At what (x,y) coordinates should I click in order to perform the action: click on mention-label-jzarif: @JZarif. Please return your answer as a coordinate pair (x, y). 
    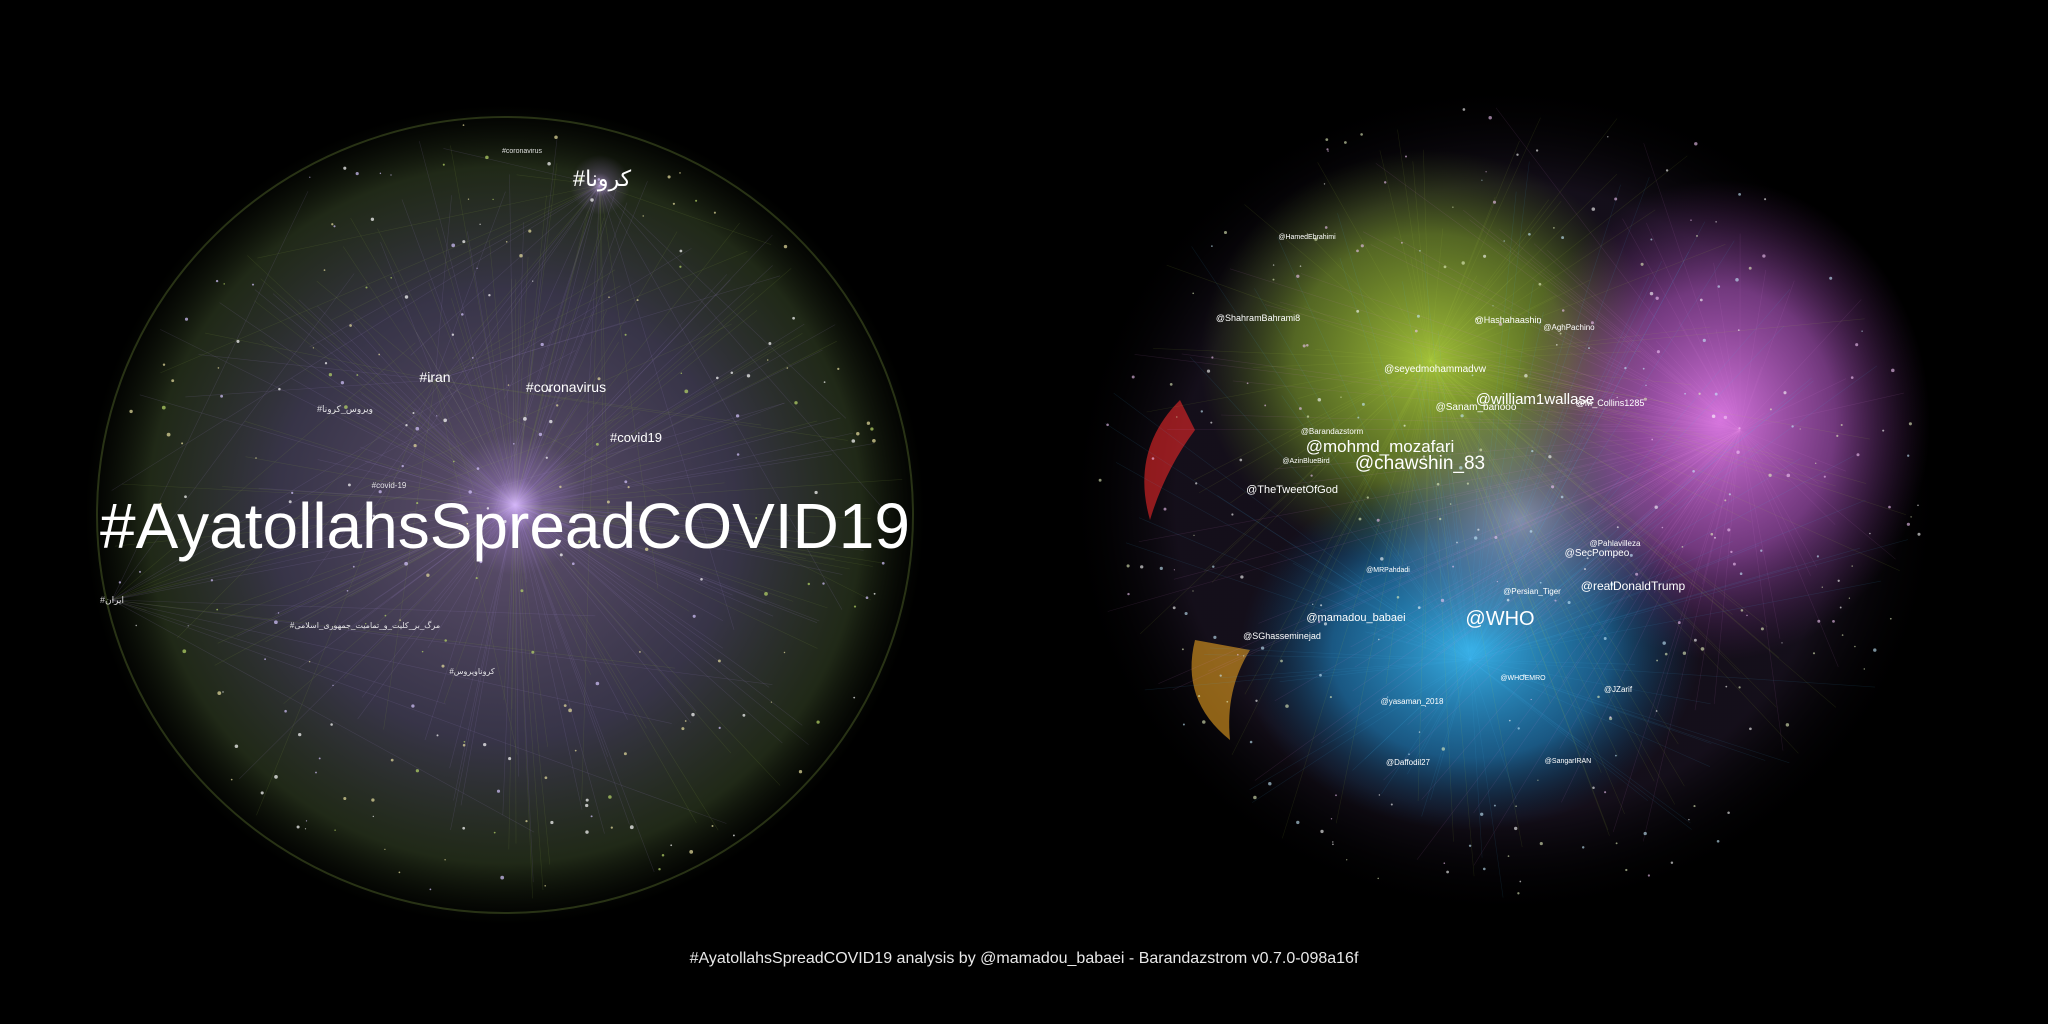
    Looking at the image, I should click on (1618, 689).